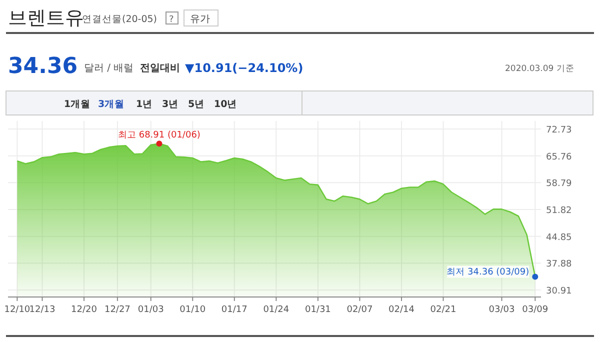 The width and height of the screenshot is (600, 342). I want to click on text: 달러 / 배럴, so click(109, 68).